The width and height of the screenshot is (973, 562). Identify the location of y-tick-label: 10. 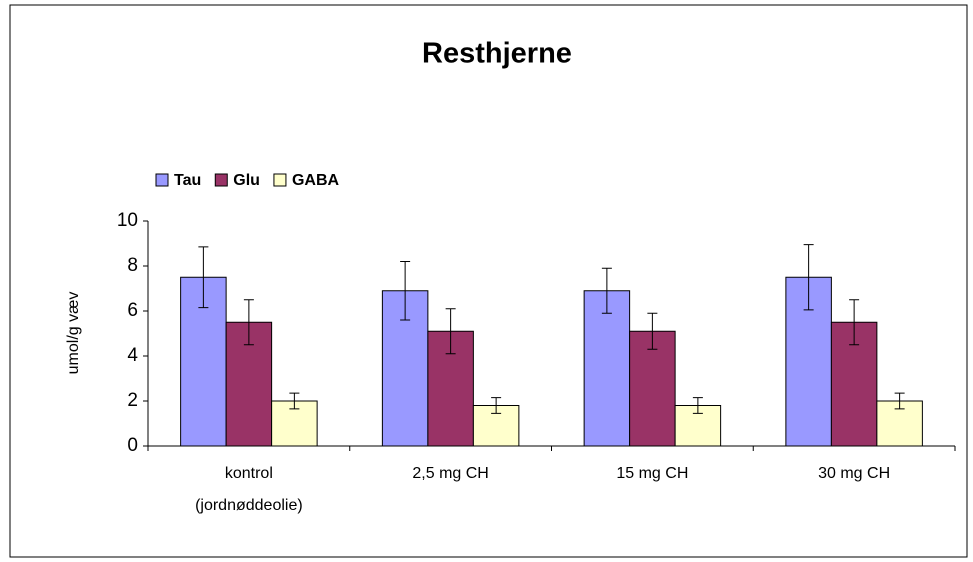
(127, 220).